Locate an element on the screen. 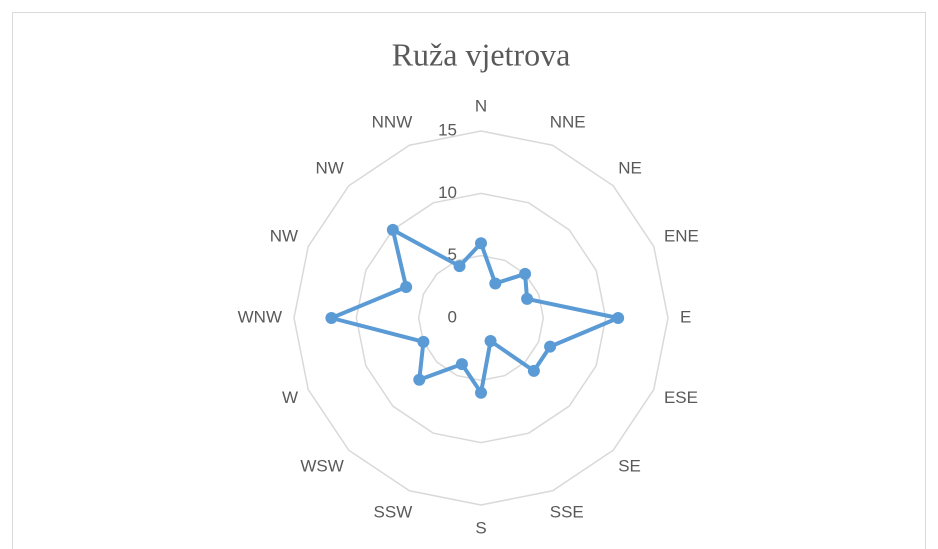 Image resolution: width=938 pixels, height=549 pixels. category-label: SSW is located at coordinates (393, 511).